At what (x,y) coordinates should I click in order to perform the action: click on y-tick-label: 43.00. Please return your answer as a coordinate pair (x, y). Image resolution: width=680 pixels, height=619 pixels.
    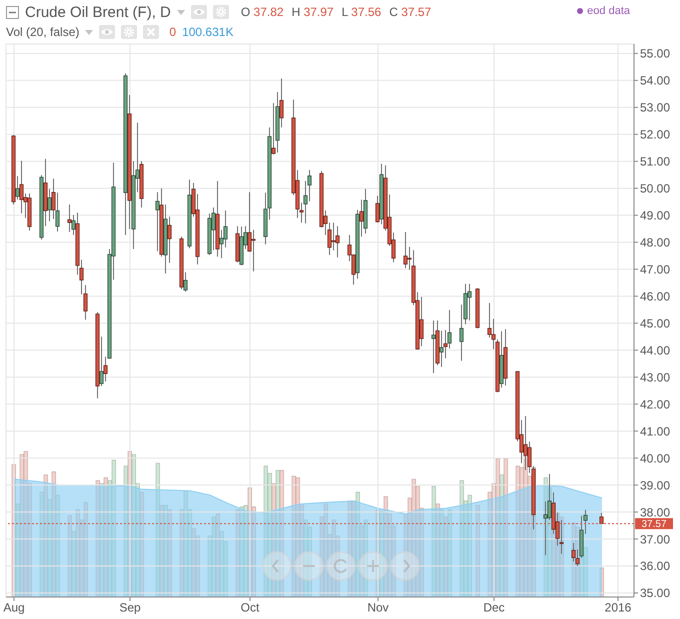
    Looking at the image, I should click on (655, 377).